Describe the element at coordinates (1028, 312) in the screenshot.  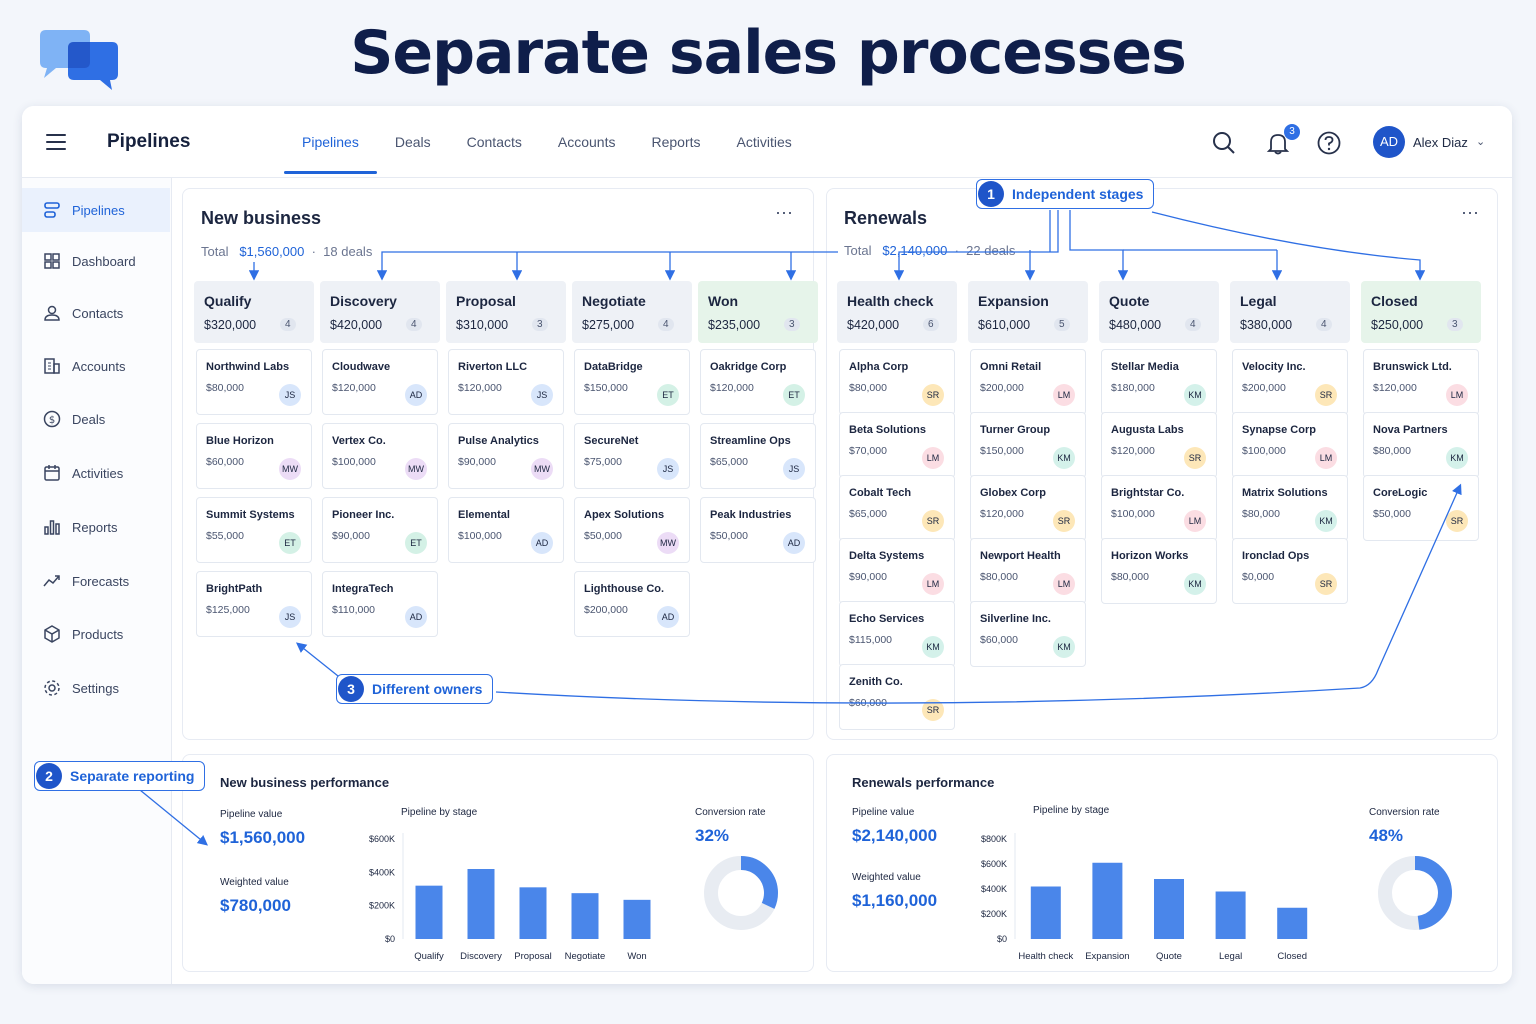
I see `stage-header: Expansion $610,000 5` at that location.